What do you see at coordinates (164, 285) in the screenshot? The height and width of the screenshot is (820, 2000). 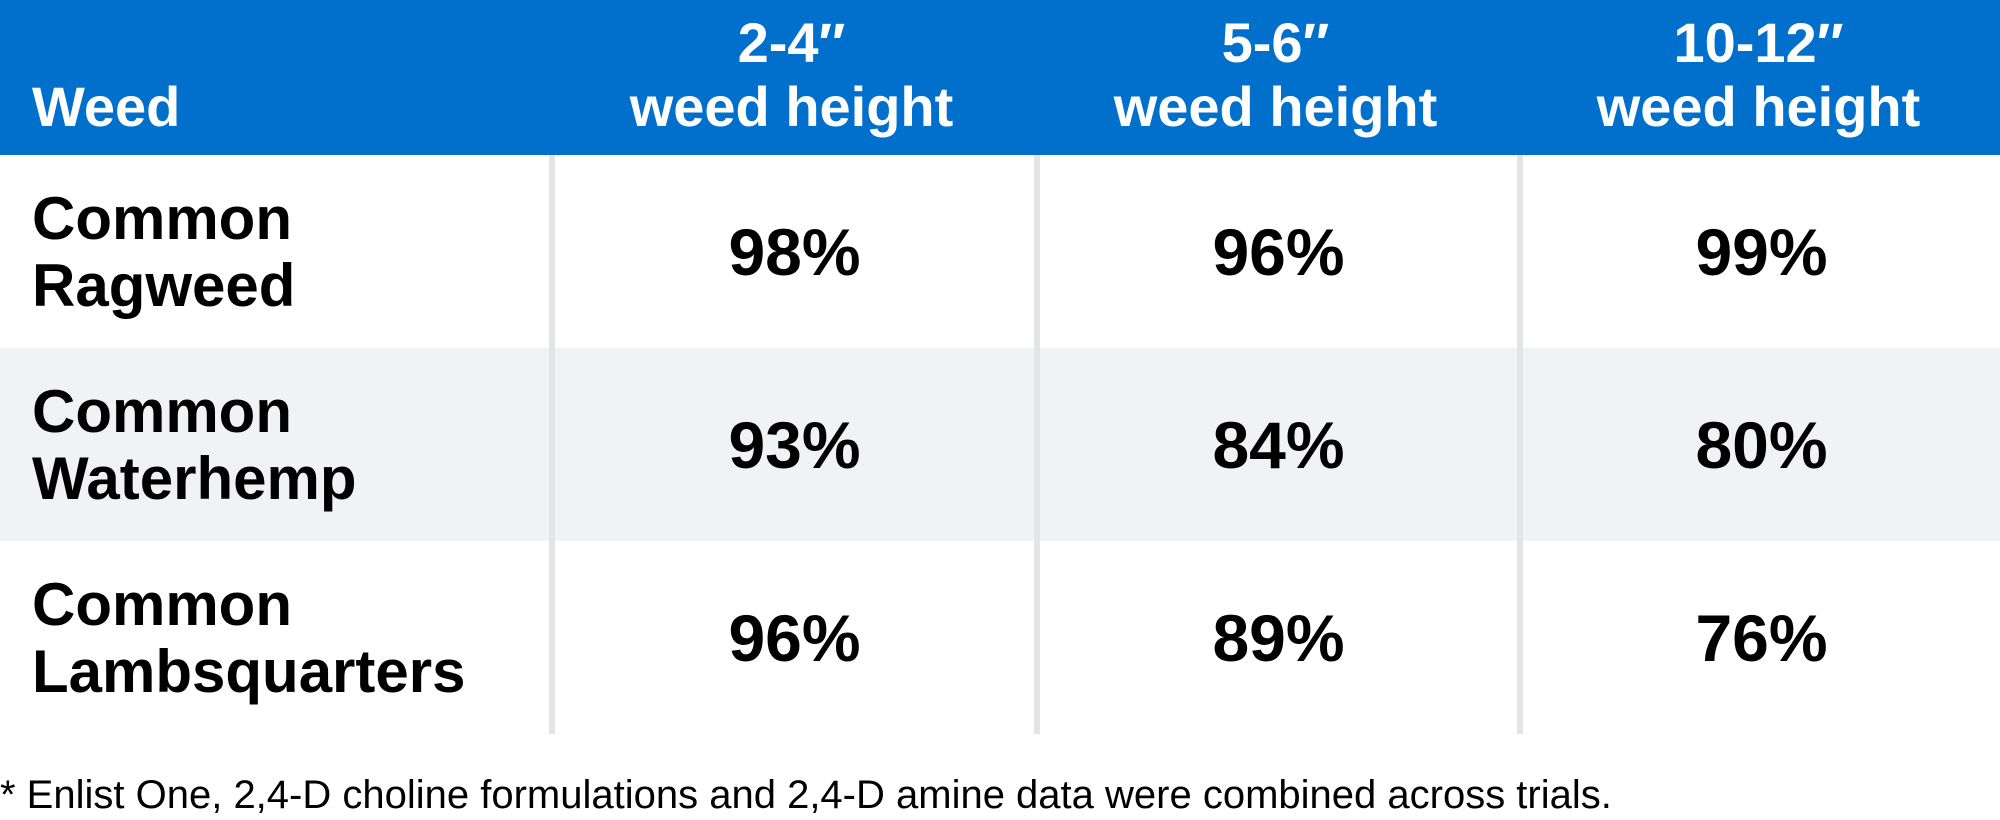 I see `weed-name-line2: Ragweed` at bounding box center [164, 285].